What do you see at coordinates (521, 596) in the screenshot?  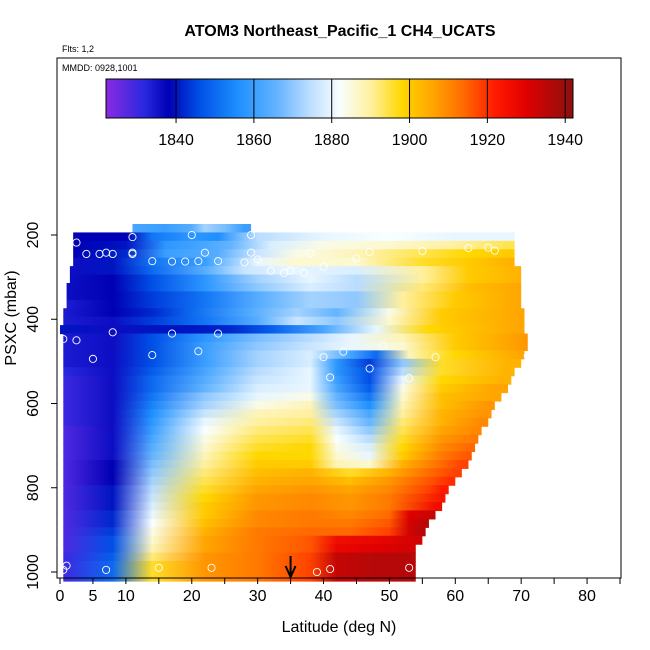 I see `x-tick-label: 70` at bounding box center [521, 596].